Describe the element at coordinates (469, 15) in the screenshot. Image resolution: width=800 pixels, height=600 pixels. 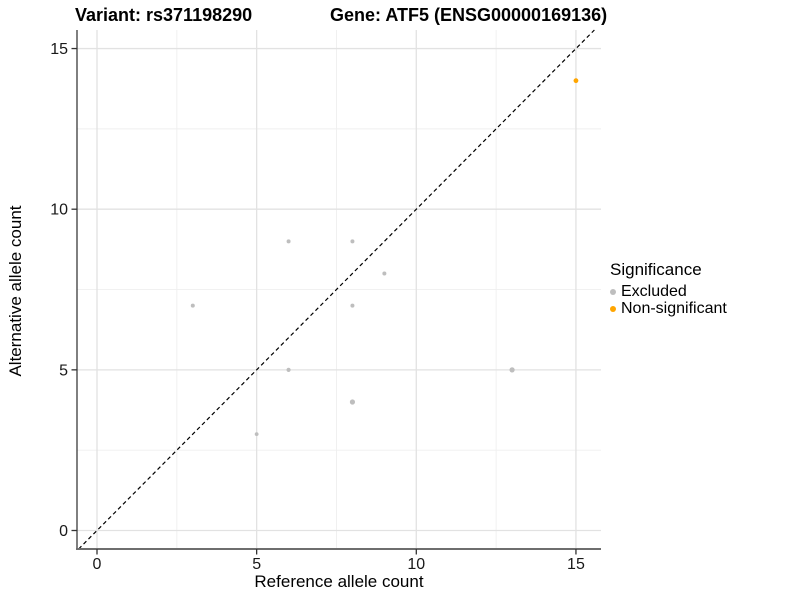
I see `plot-title-gene: Gene: ATF5 (ENSG00000169136)` at that location.